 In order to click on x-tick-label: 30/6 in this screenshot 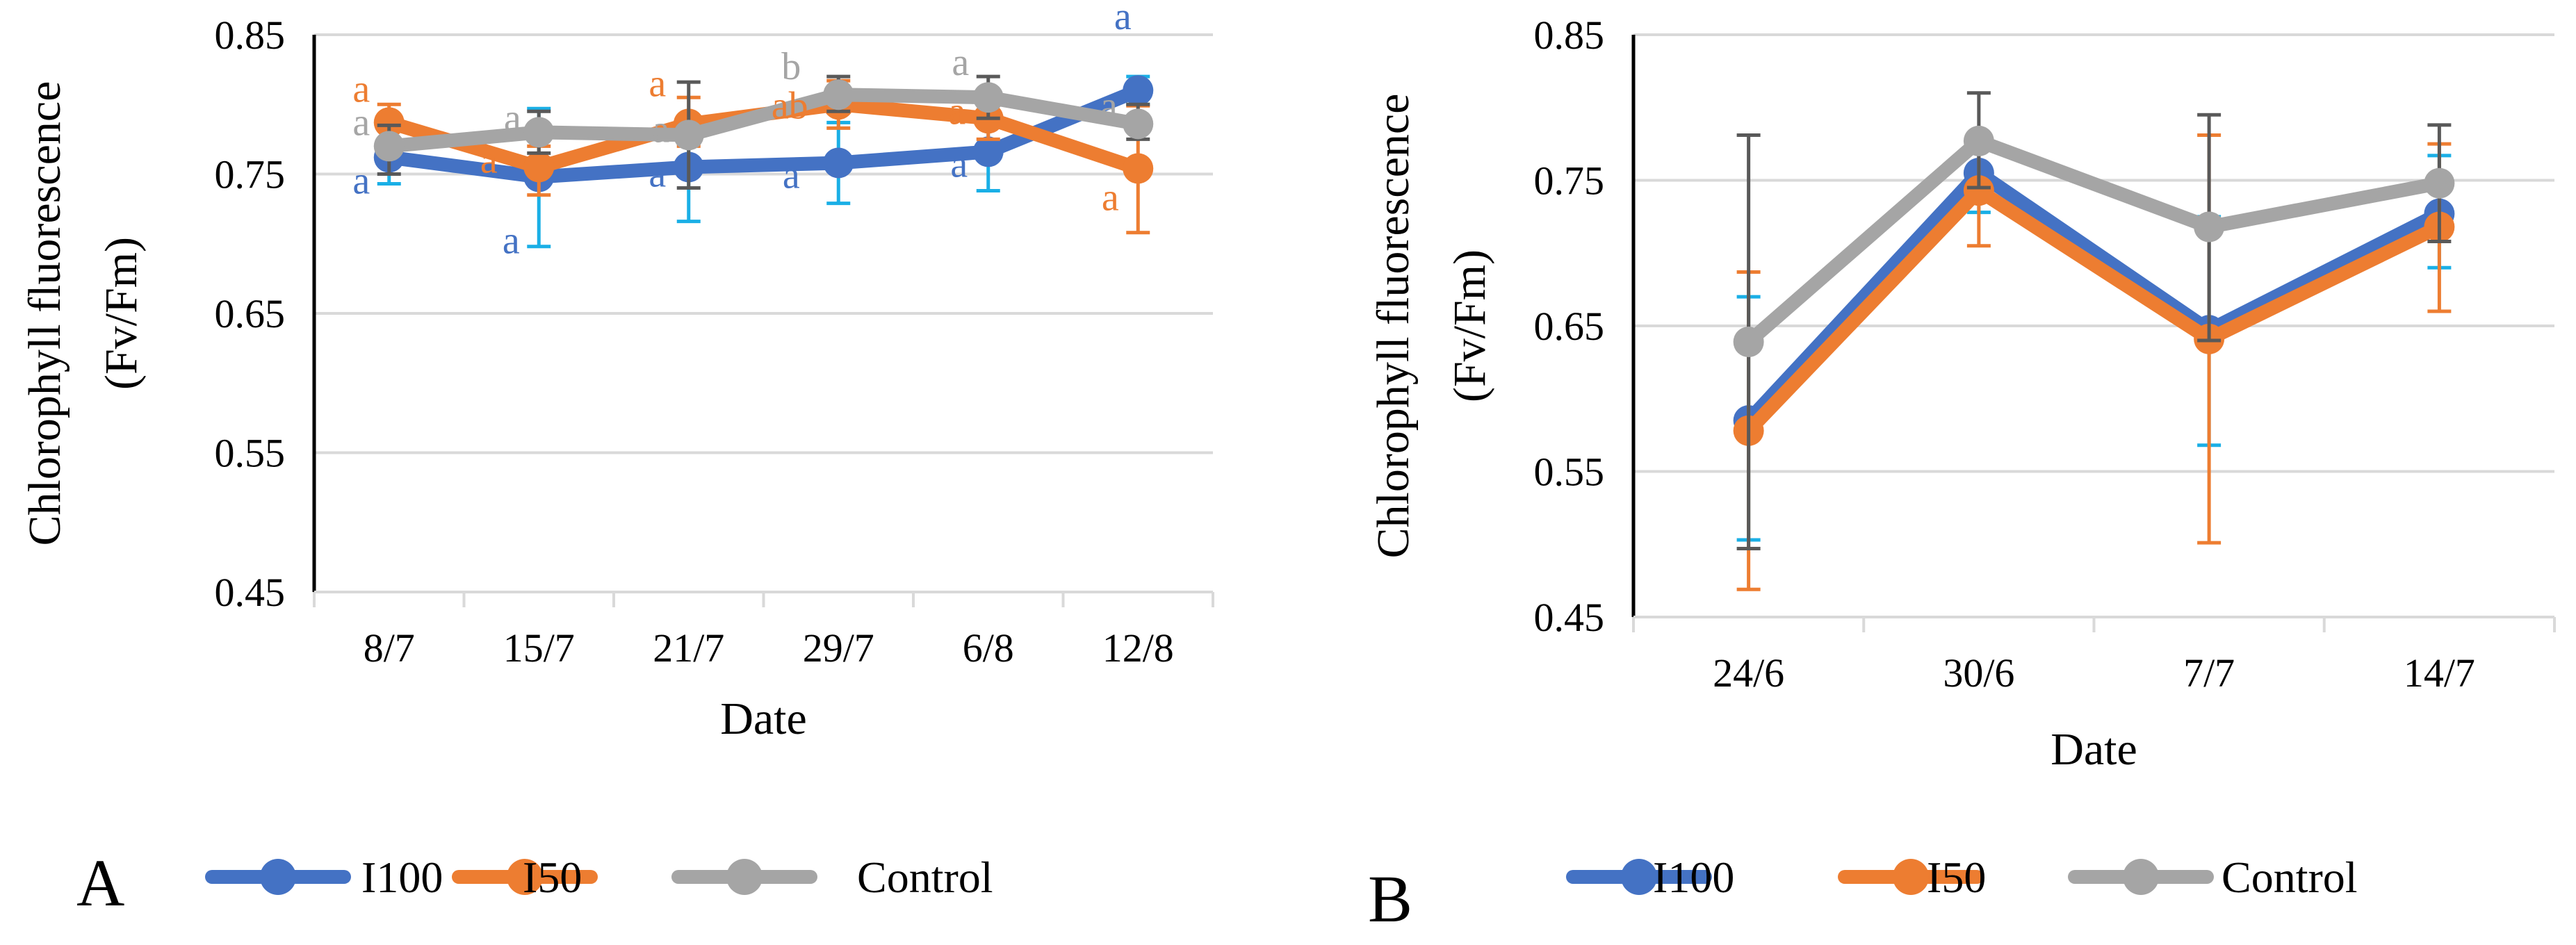, I will do `click(1978, 673)`.